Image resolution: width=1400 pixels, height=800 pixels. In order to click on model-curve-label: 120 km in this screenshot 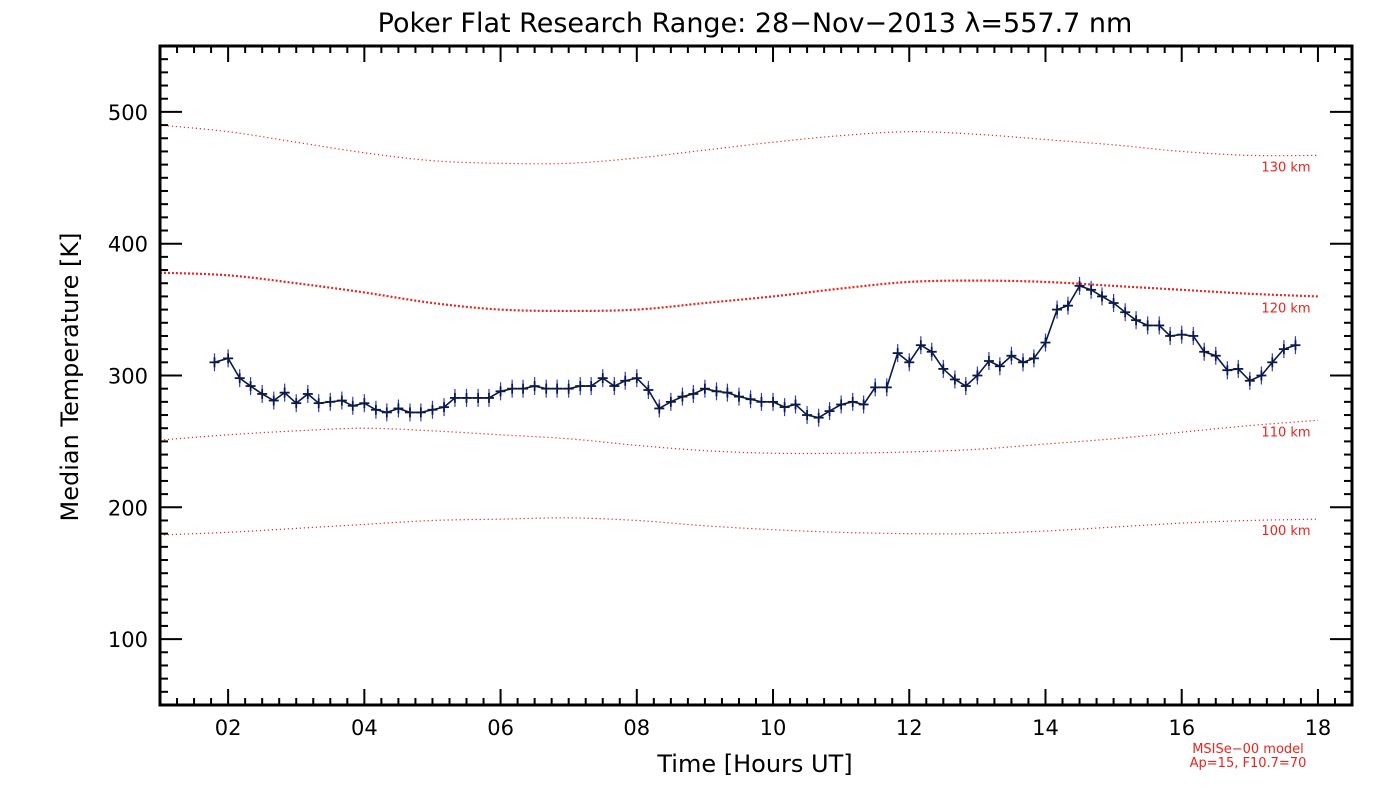, I will do `click(1285, 308)`.